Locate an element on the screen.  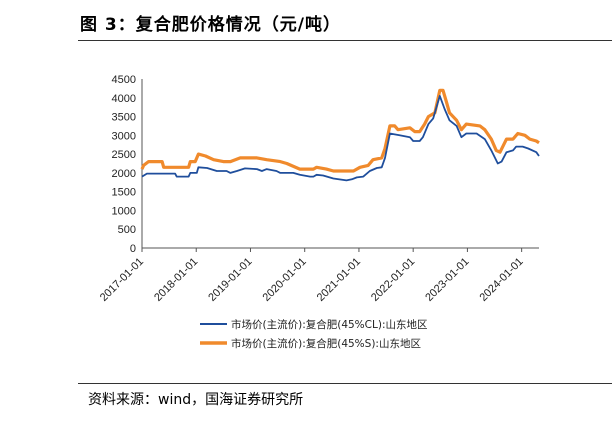
x-tick-label: 2022-01-01 is located at coordinates (393, 280).